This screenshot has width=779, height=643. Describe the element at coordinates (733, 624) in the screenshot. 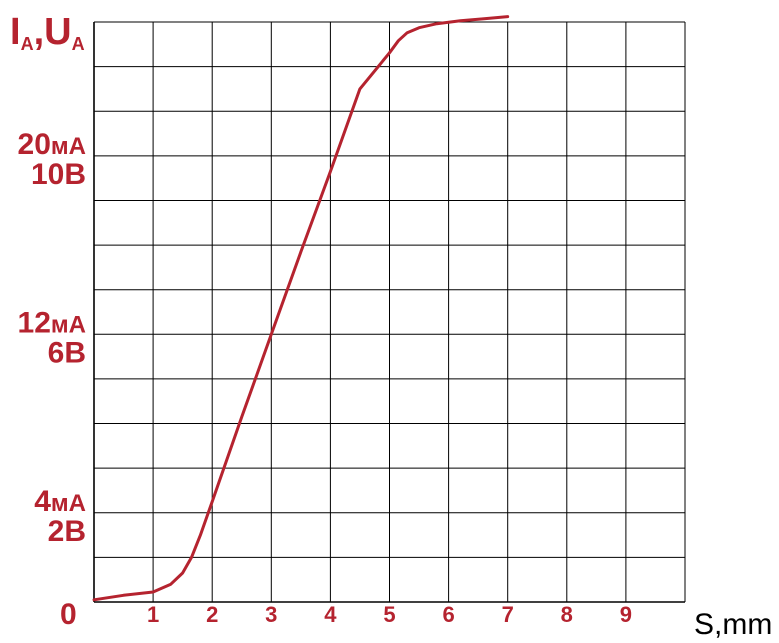

I see `x-axis-label: S,mm` at that location.